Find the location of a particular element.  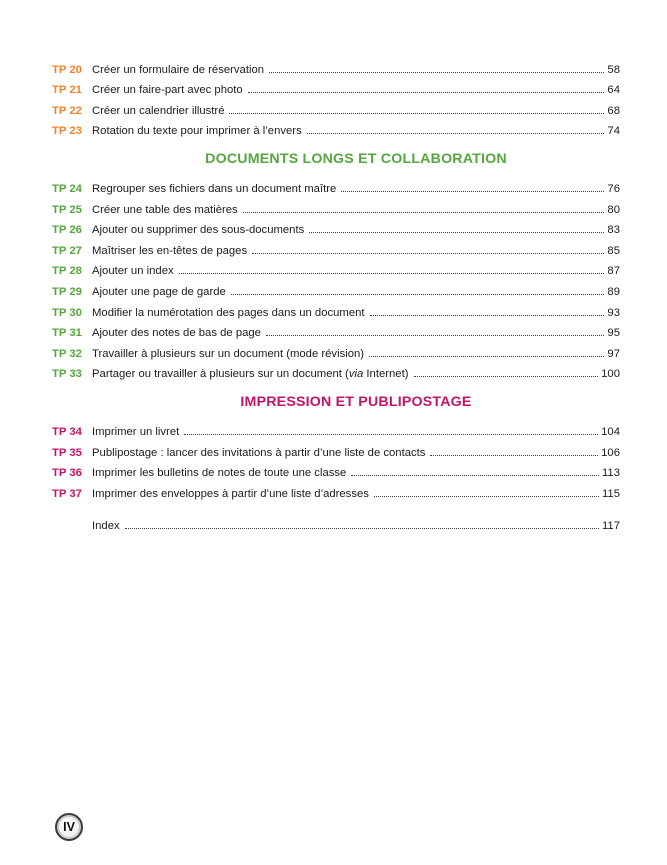

toc-entry-title: Index is located at coordinates (106, 526).